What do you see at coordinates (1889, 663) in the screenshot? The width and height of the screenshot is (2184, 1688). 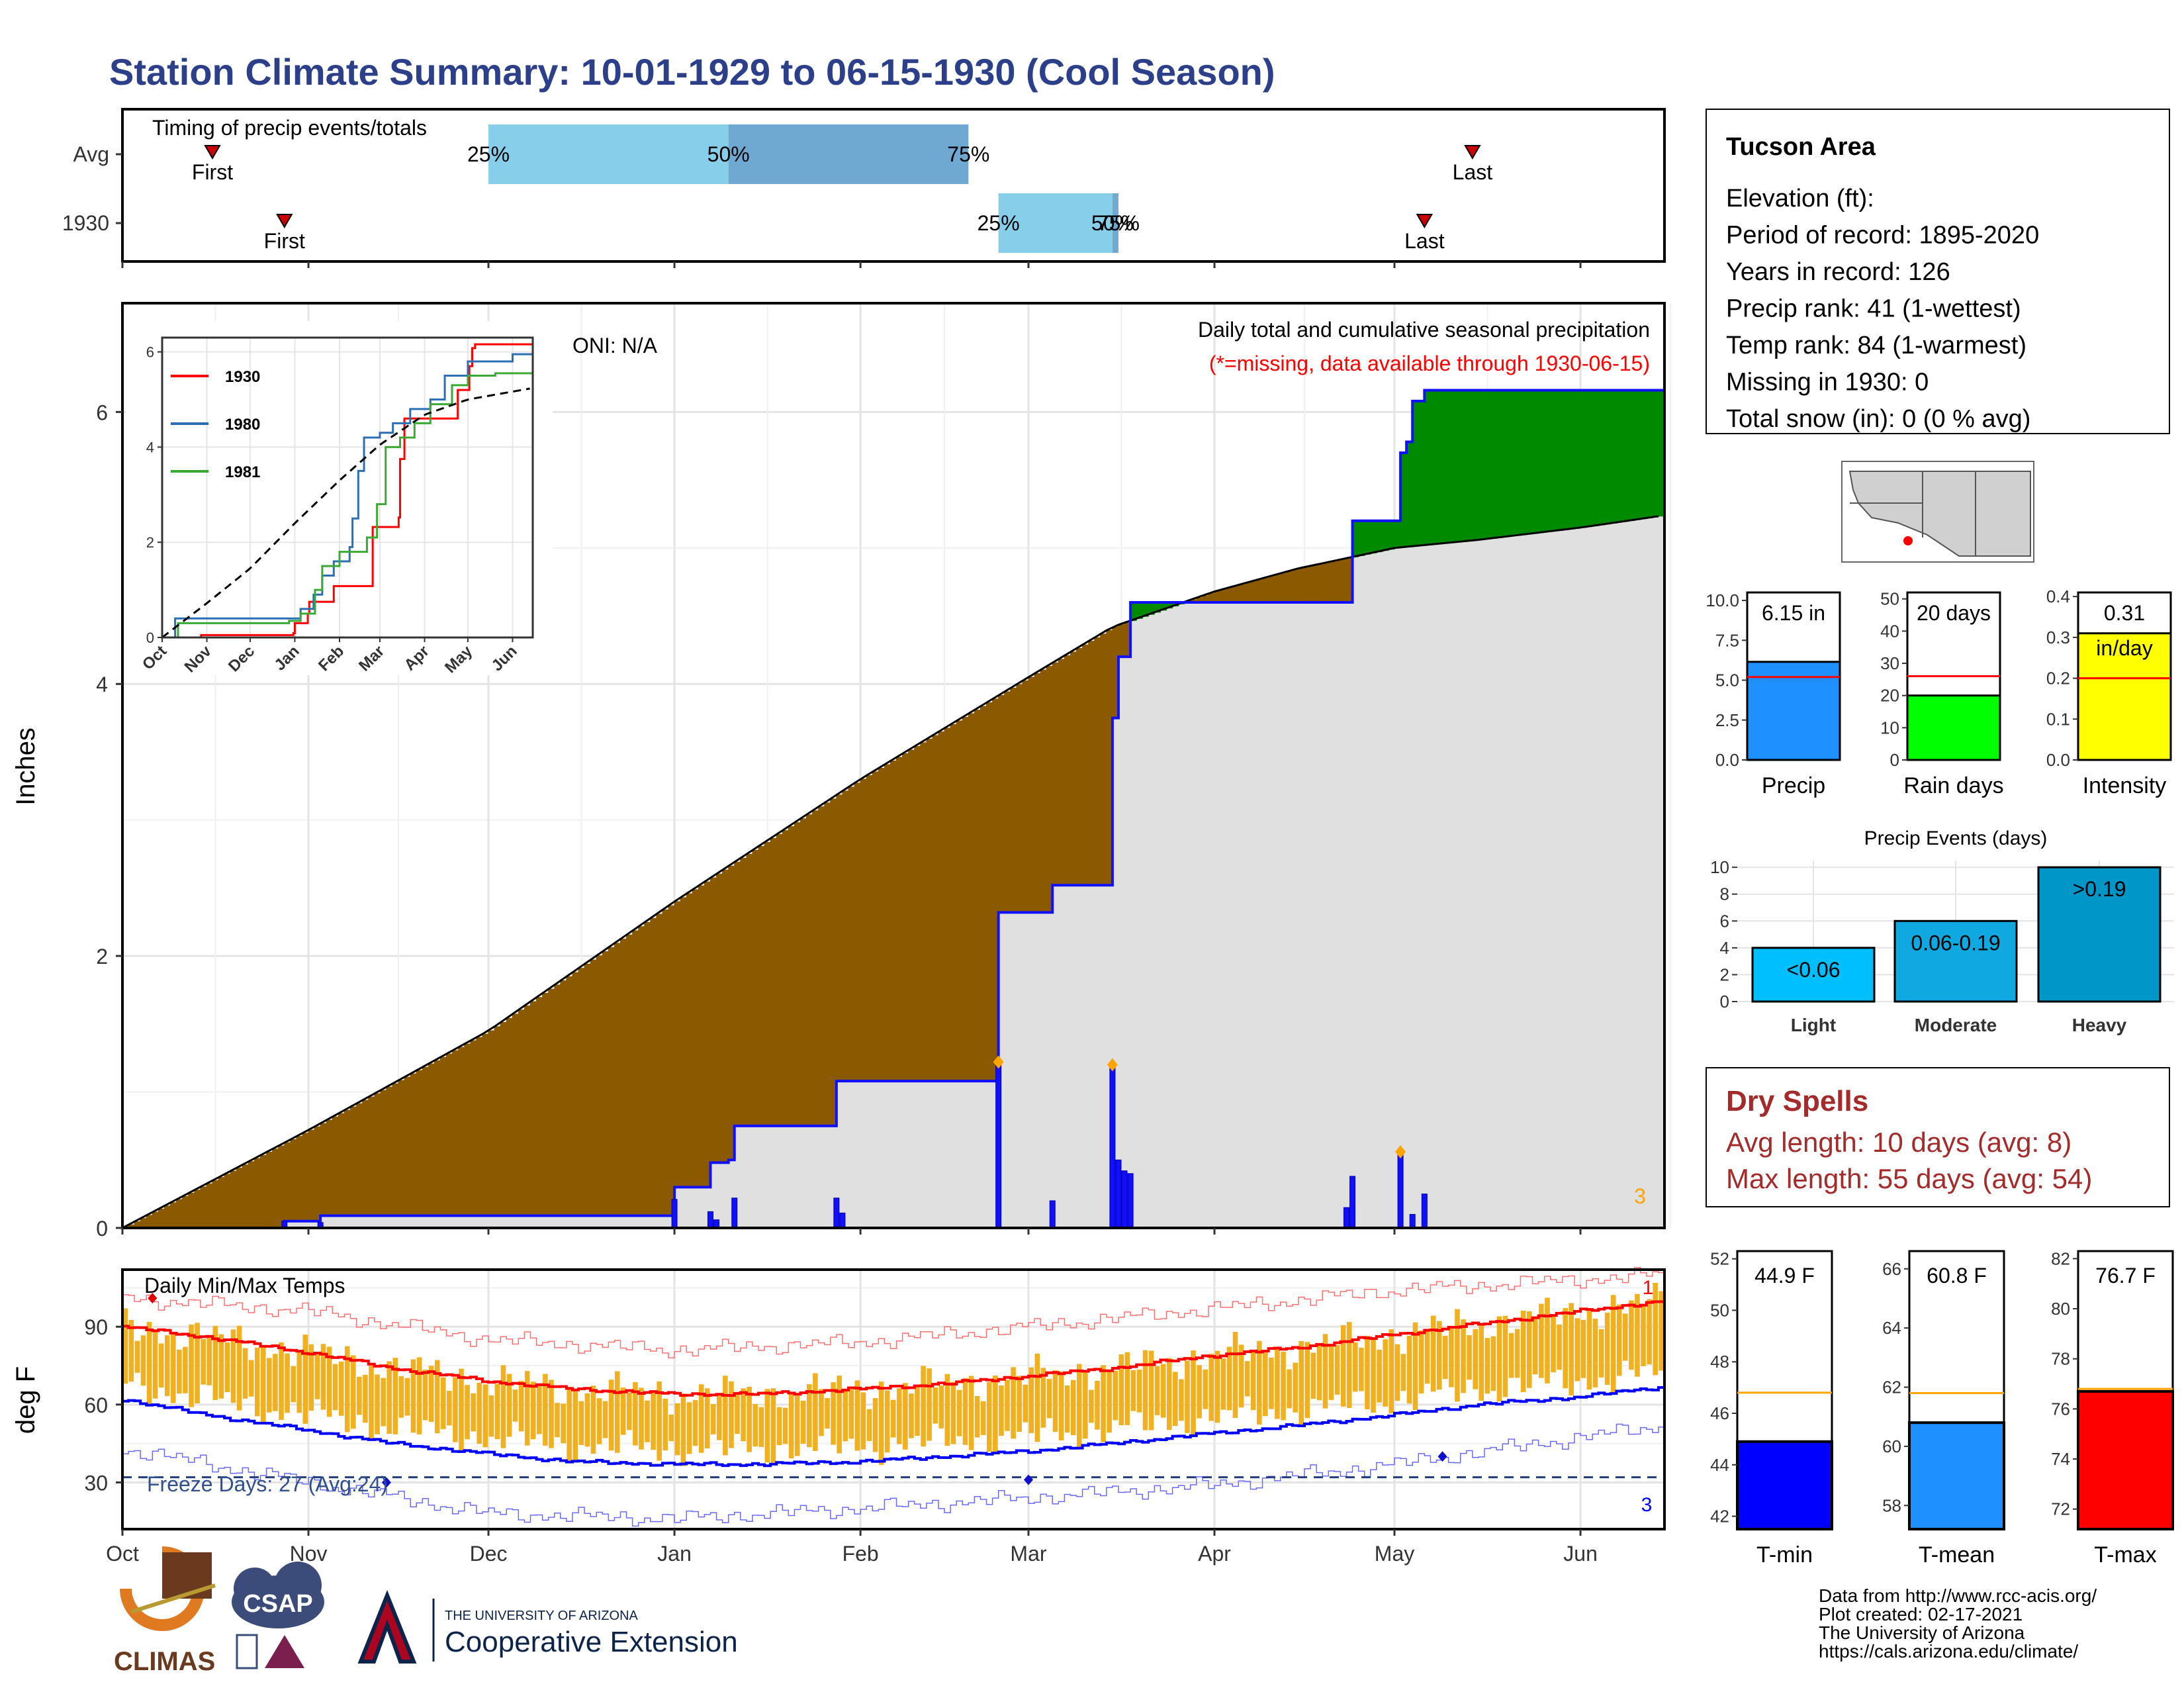 I see `total-bar-ytick-label: 30` at bounding box center [1889, 663].